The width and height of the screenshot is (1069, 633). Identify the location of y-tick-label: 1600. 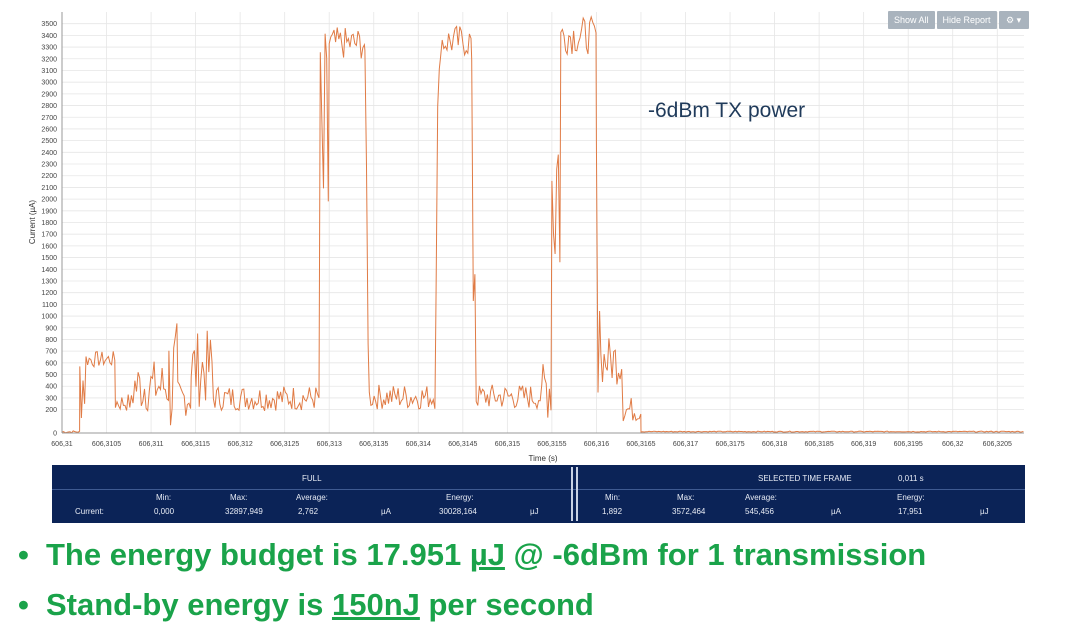
(49, 246).